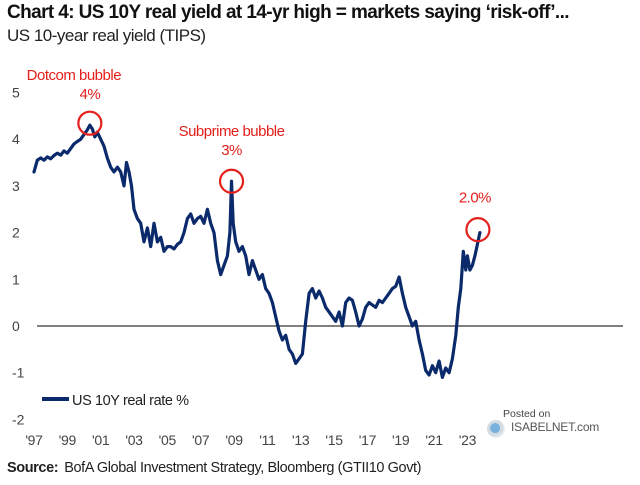 The width and height of the screenshot is (640, 485). Describe the element at coordinates (18, 419) in the screenshot. I see `y-tick-label: -2` at that location.